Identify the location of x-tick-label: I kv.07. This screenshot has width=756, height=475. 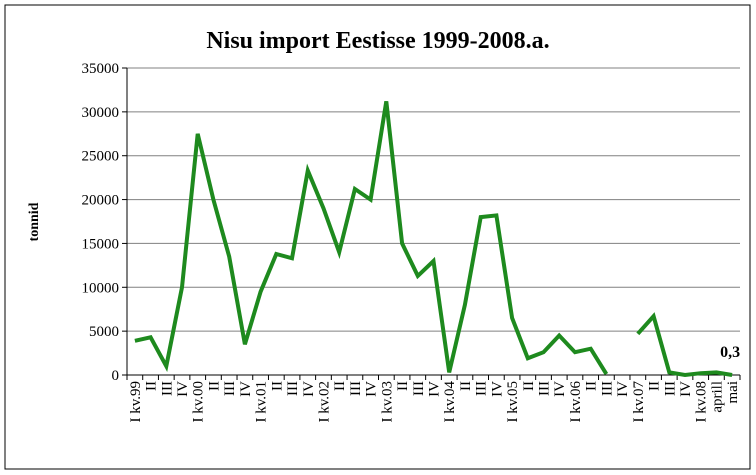
(639, 402).